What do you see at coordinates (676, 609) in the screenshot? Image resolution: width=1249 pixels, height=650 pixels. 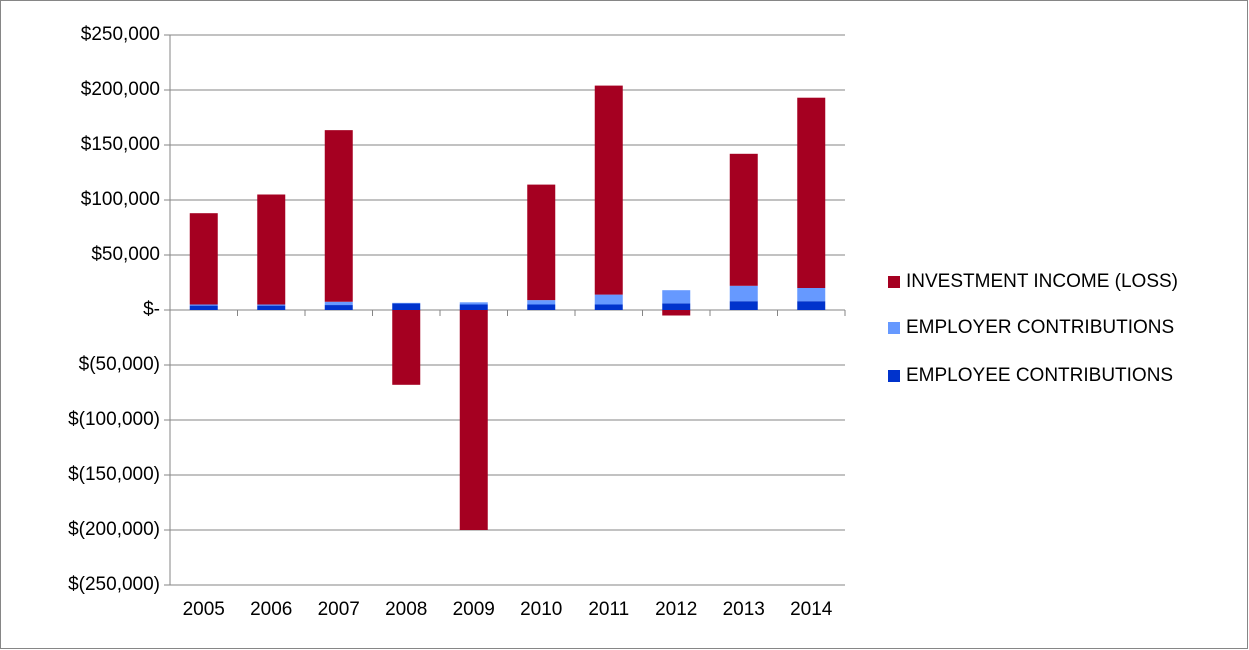 I see `x-tick-label: 2012` at bounding box center [676, 609].